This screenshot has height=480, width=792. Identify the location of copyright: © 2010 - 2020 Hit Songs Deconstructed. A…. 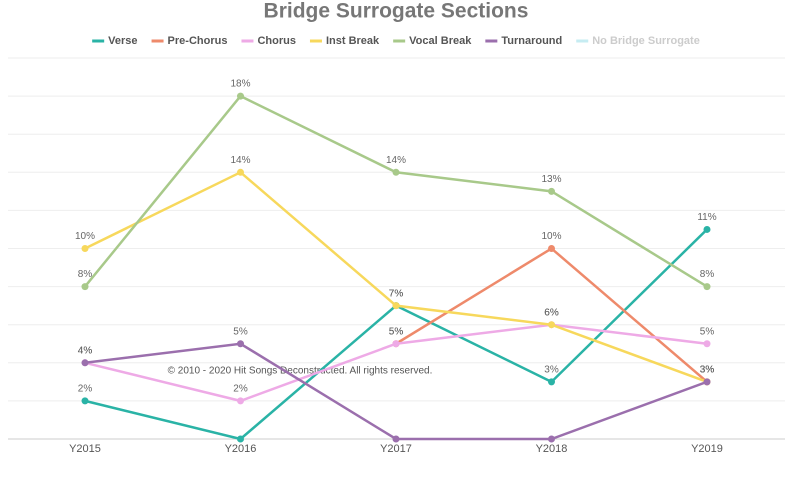
(300, 371).